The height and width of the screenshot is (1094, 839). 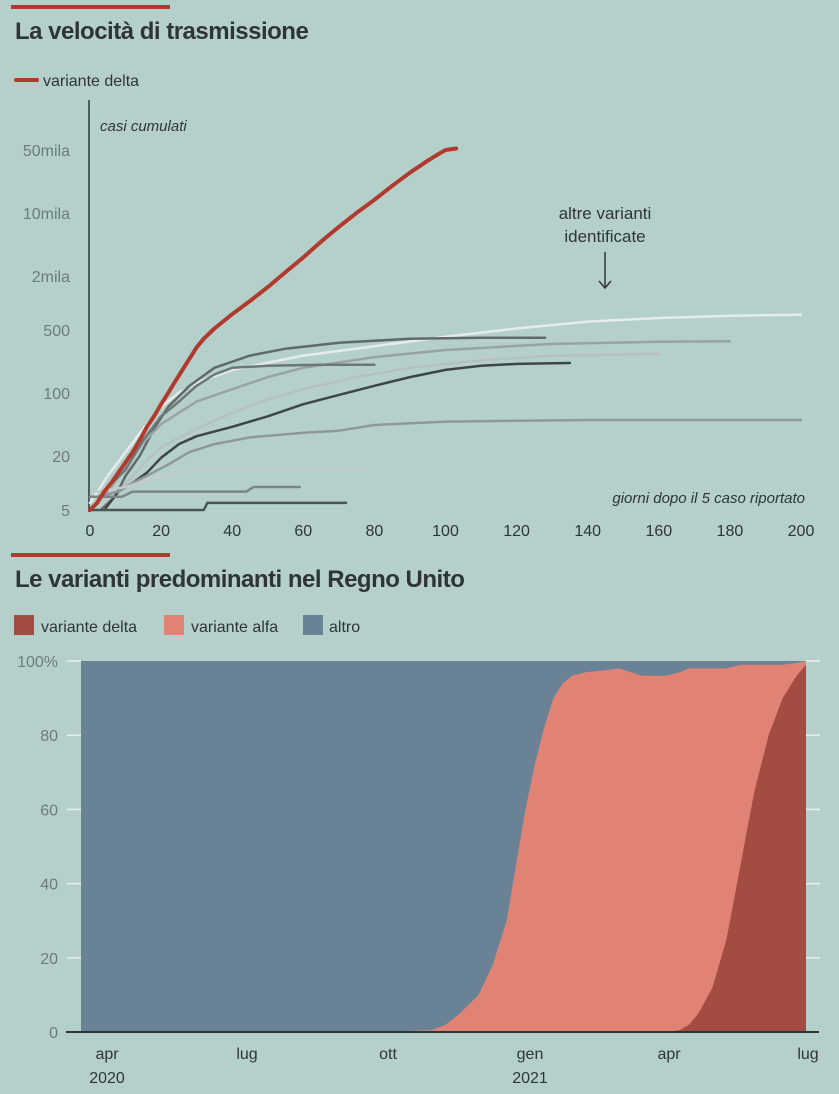 What do you see at coordinates (46, 151) in the screenshot?
I see `y-tick-label: 50mila` at bounding box center [46, 151].